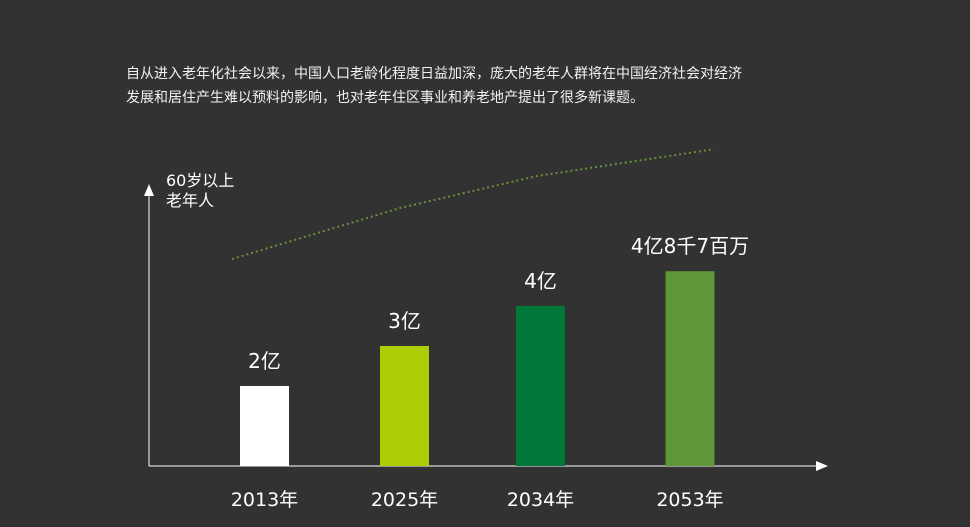 This screenshot has width=970, height=527. Describe the element at coordinates (149, 190) in the screenshot. I see `y-axis-arrow-icon` at that location.